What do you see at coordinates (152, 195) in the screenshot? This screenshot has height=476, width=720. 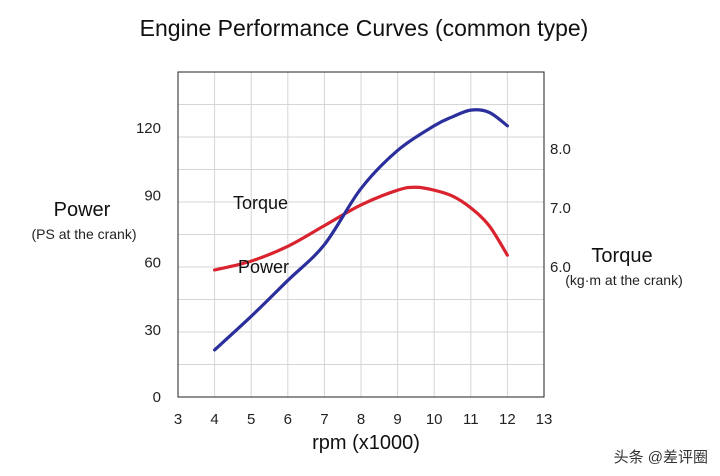 I see `power-tick-label: 90` at bounding box center [152, 195].